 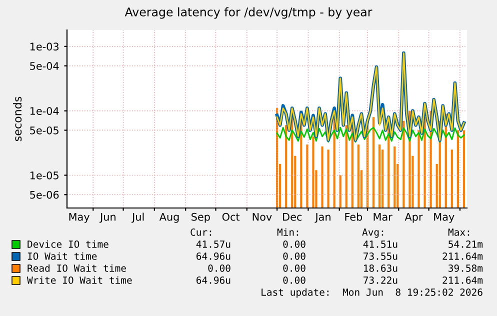 I want to click on x-tick-label: Jul, so click(x=138, y=217).